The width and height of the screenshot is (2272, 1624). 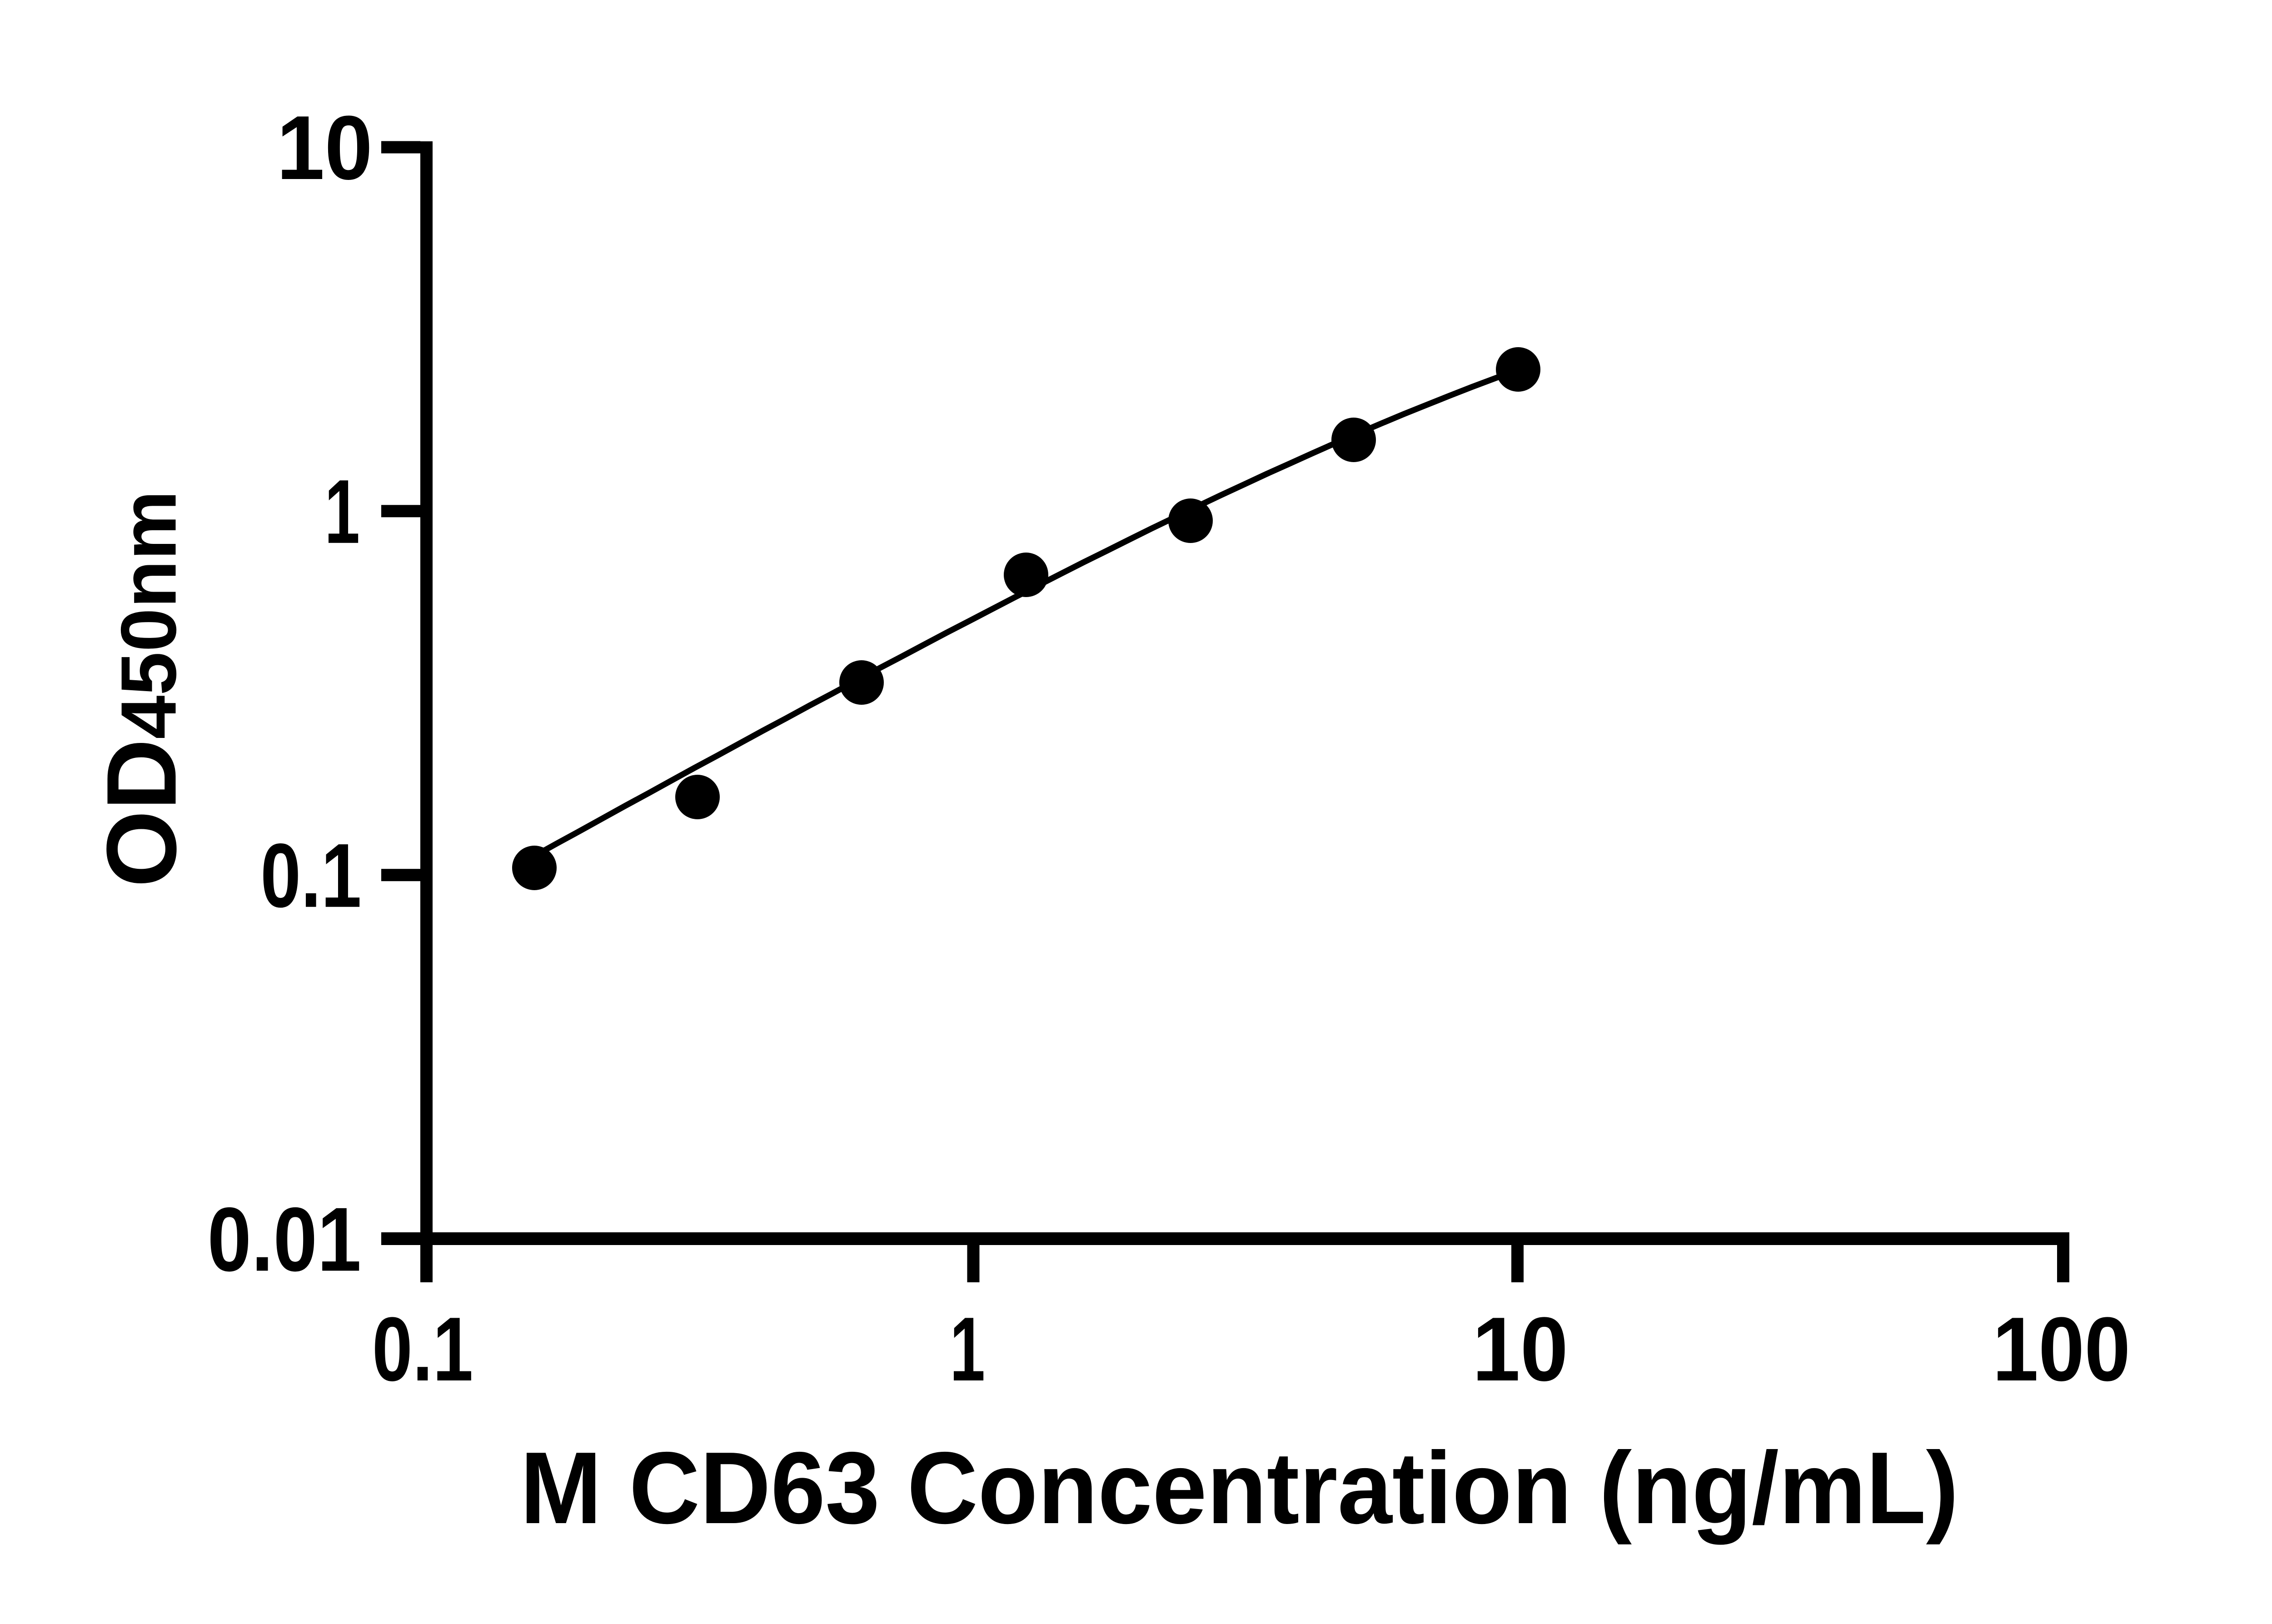 I want to click on svg-text: 0.01, so click(x=284, y=1239).